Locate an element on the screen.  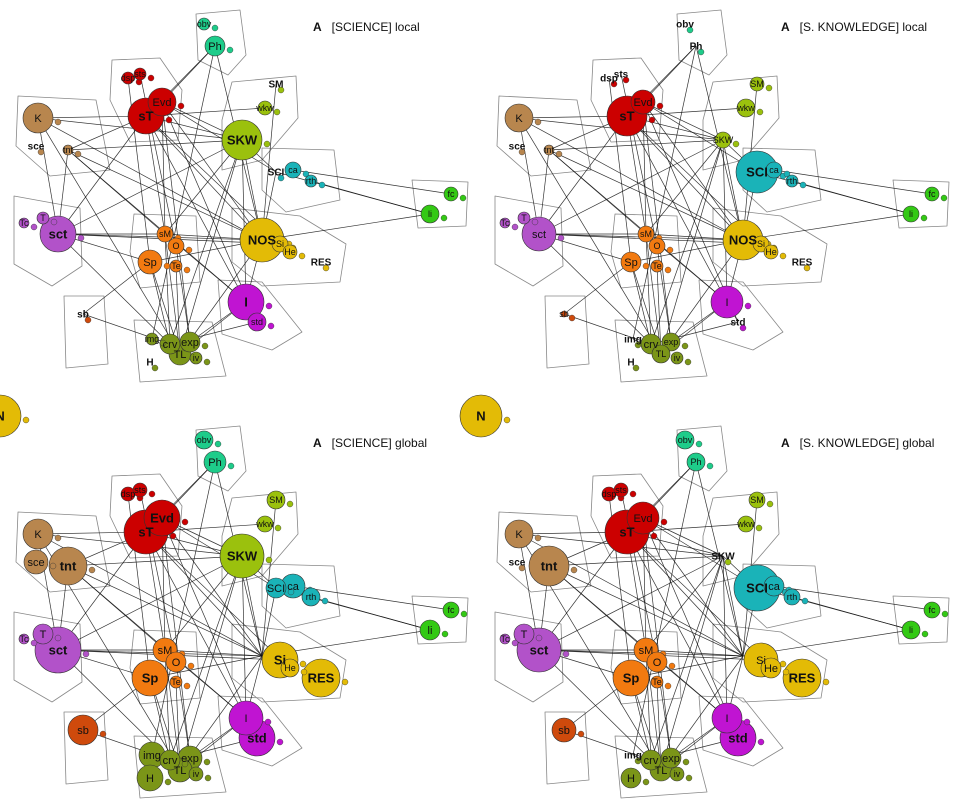
node-SCI is located at coordinates (276, 588).